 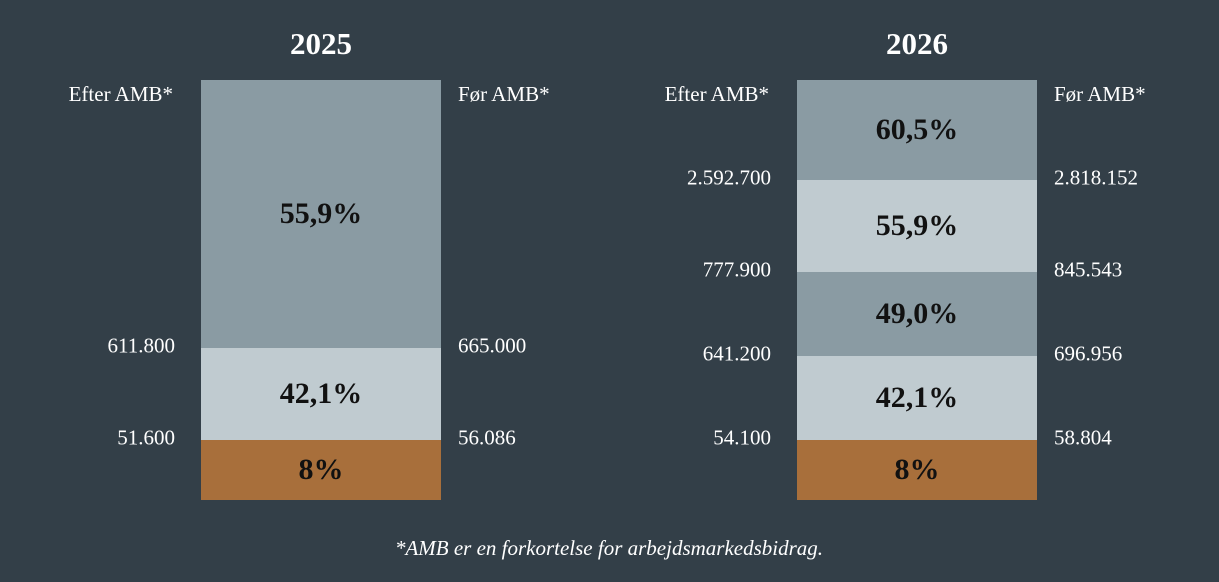 I want to click on threshold-before: 696.956, so click(x=1088, y=353).